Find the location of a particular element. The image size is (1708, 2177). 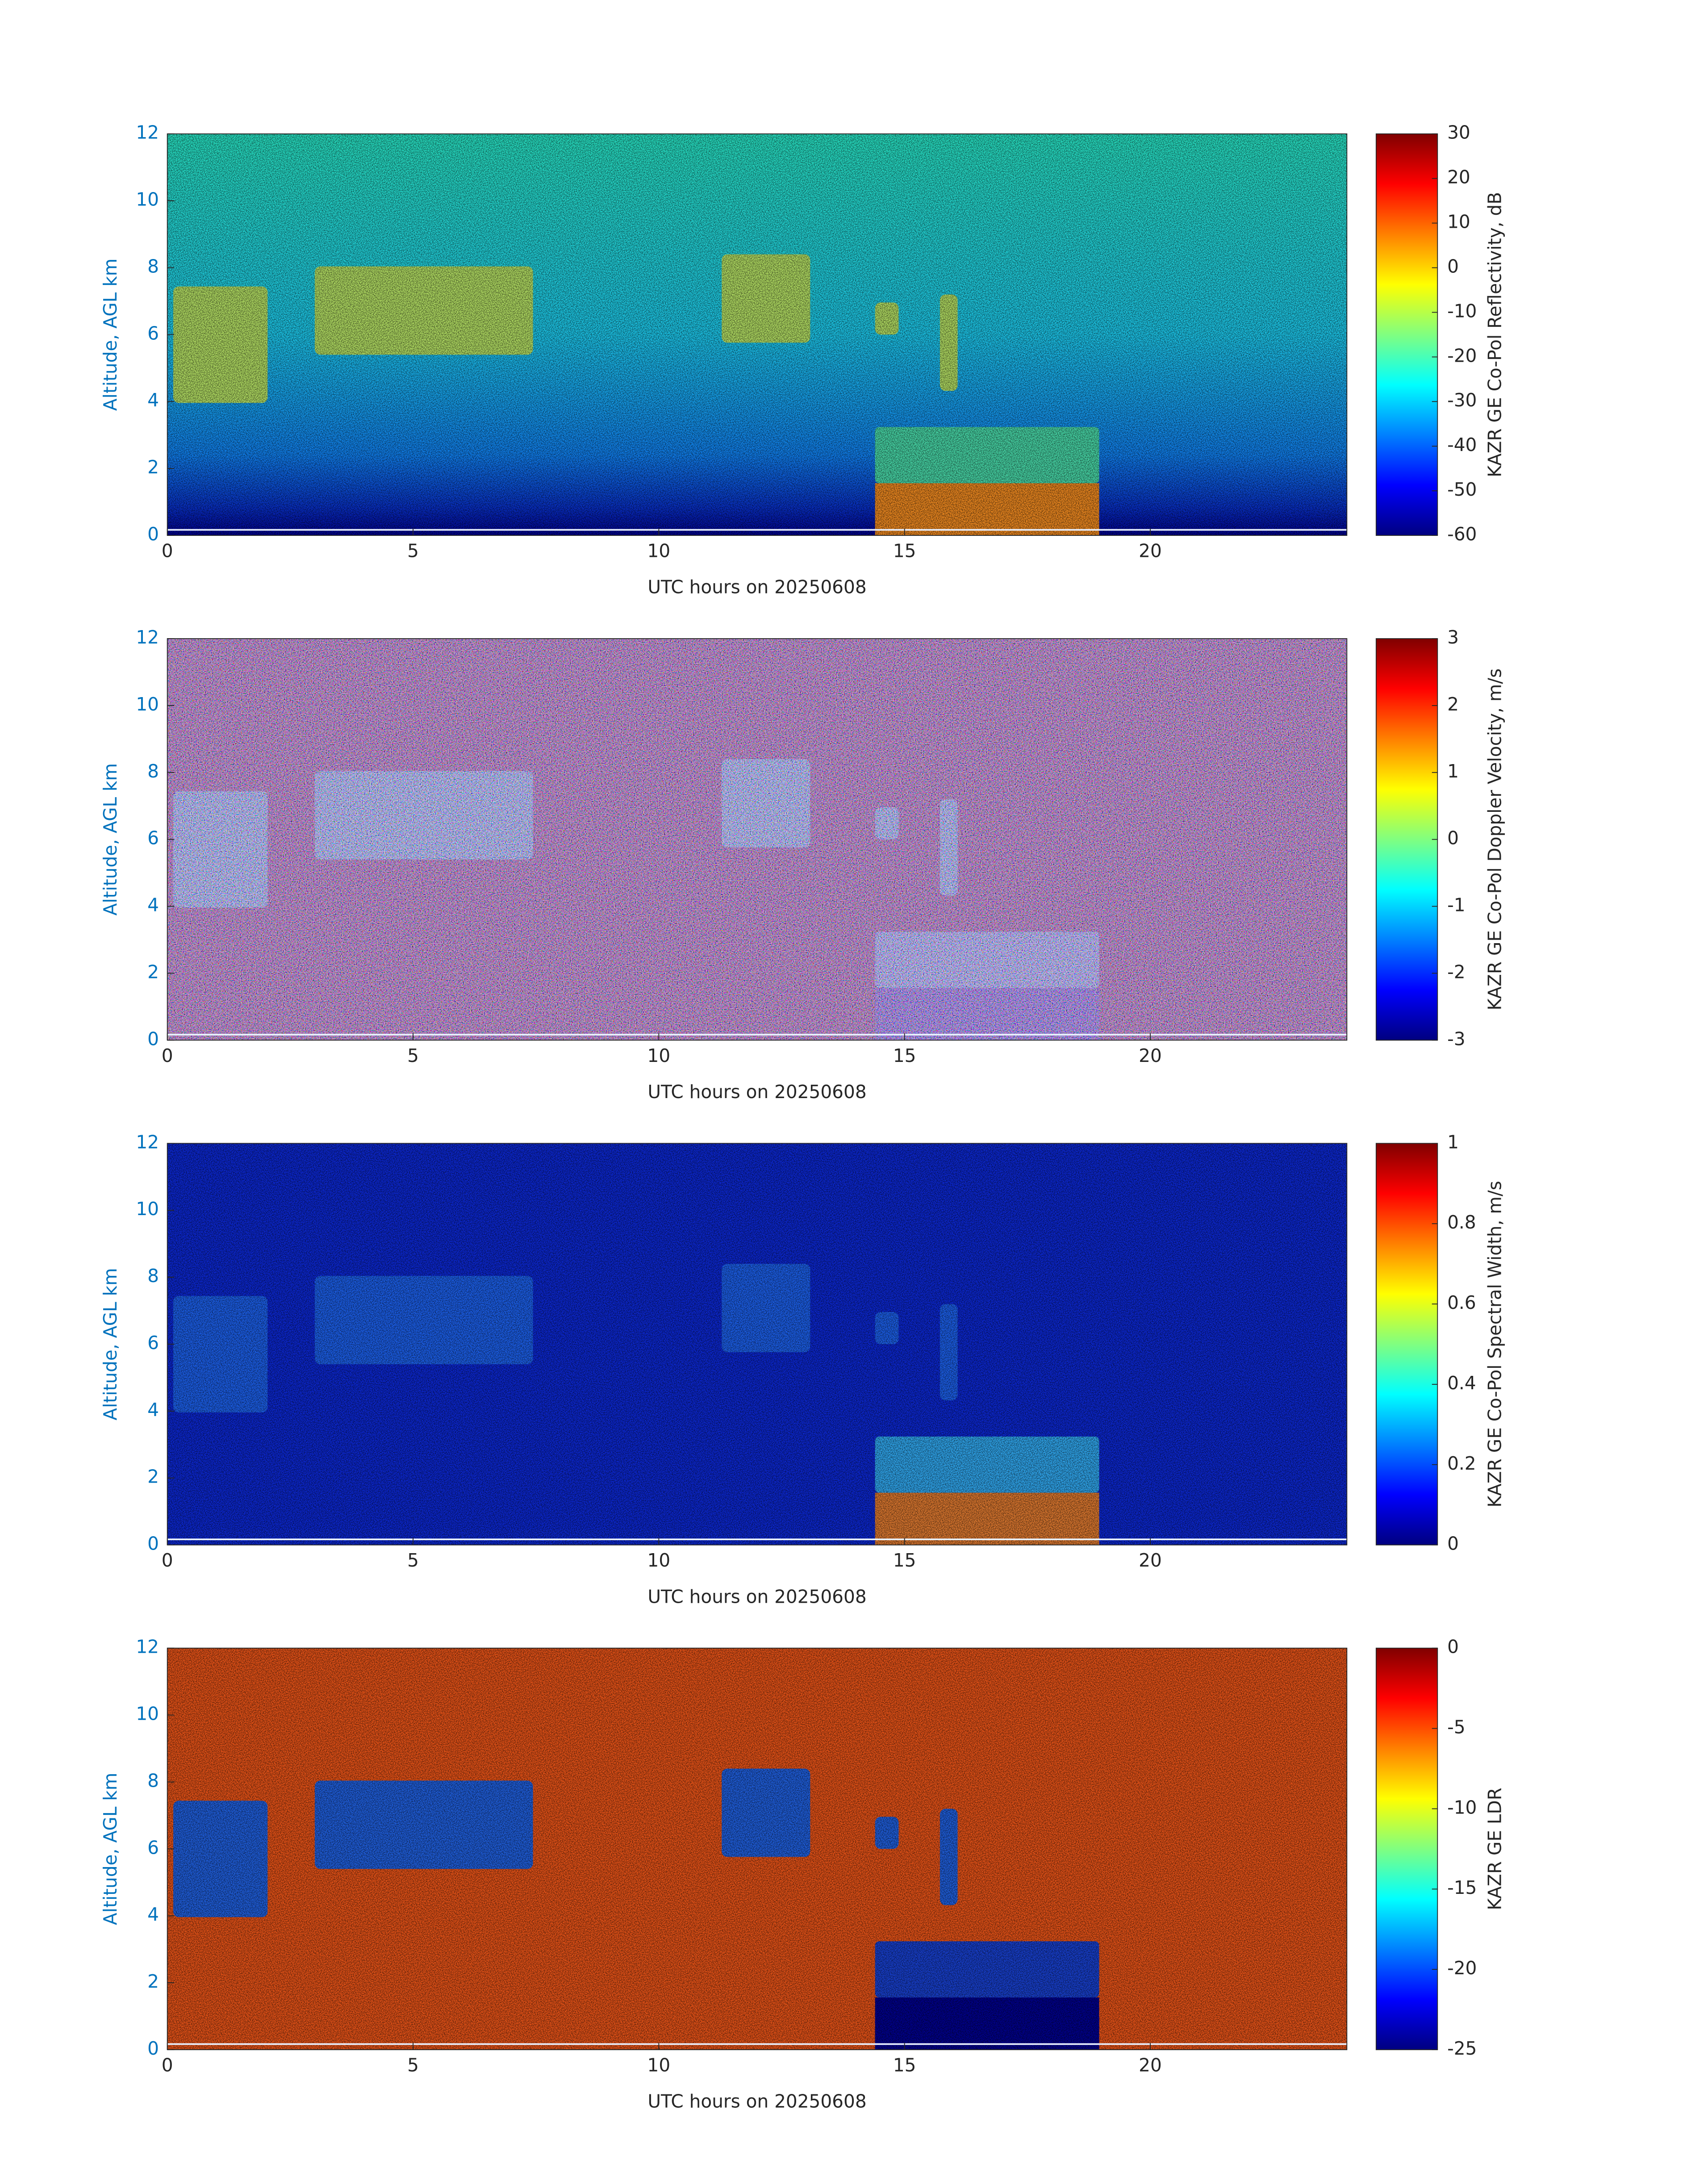

colorbar-tick-label: -15 is located at coordinates (1462, 1887).